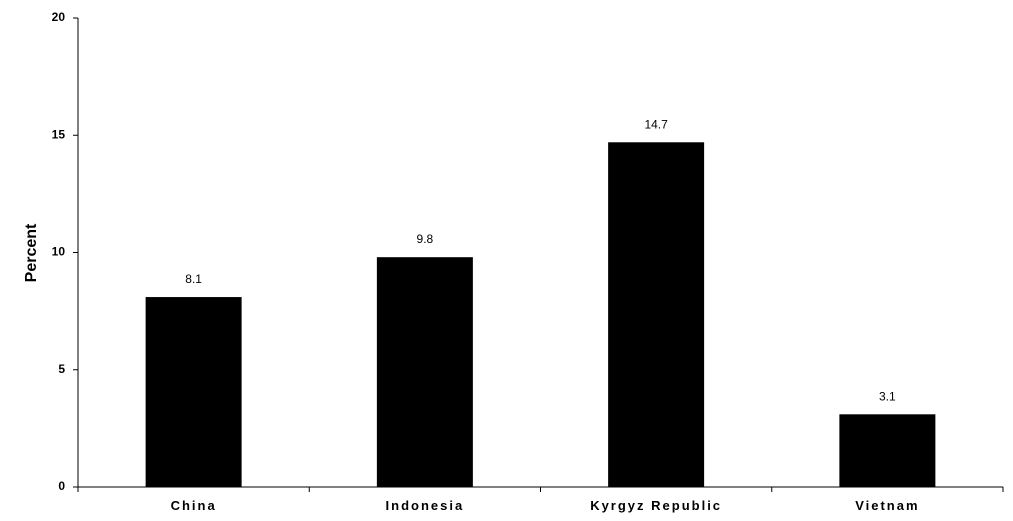 Image resolution: width=1013 pixels, height=521 pixels. Describe the element at coordinates (656, 124) in the screenshot. I see `bar-value-label: 14.7` at that location.